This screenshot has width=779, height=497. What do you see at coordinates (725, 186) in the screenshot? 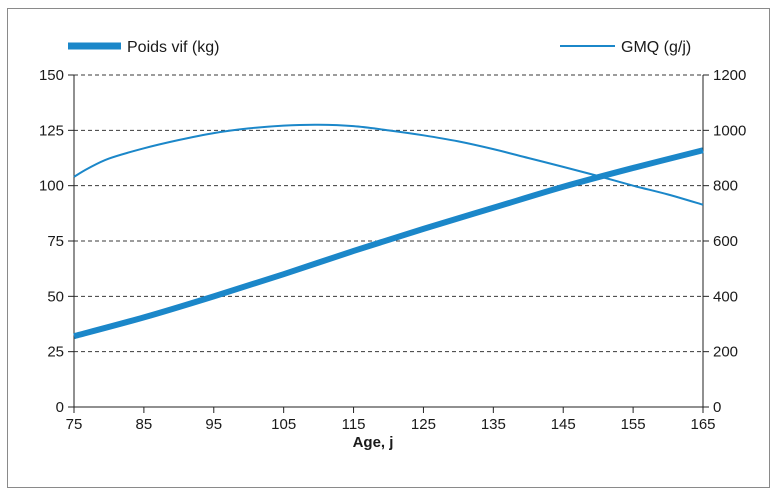
I see `y-right-tick-800: 800` at bounding box center [725, 186].